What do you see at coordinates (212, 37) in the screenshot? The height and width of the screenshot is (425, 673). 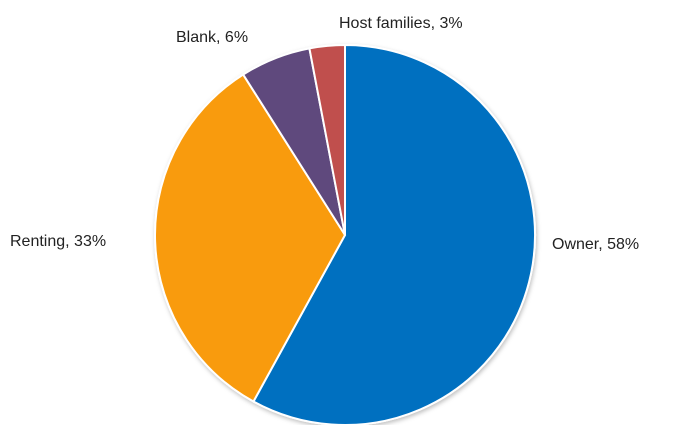 I see `data-label-blank: Blank, 6%` at bounding box center [212, 37].